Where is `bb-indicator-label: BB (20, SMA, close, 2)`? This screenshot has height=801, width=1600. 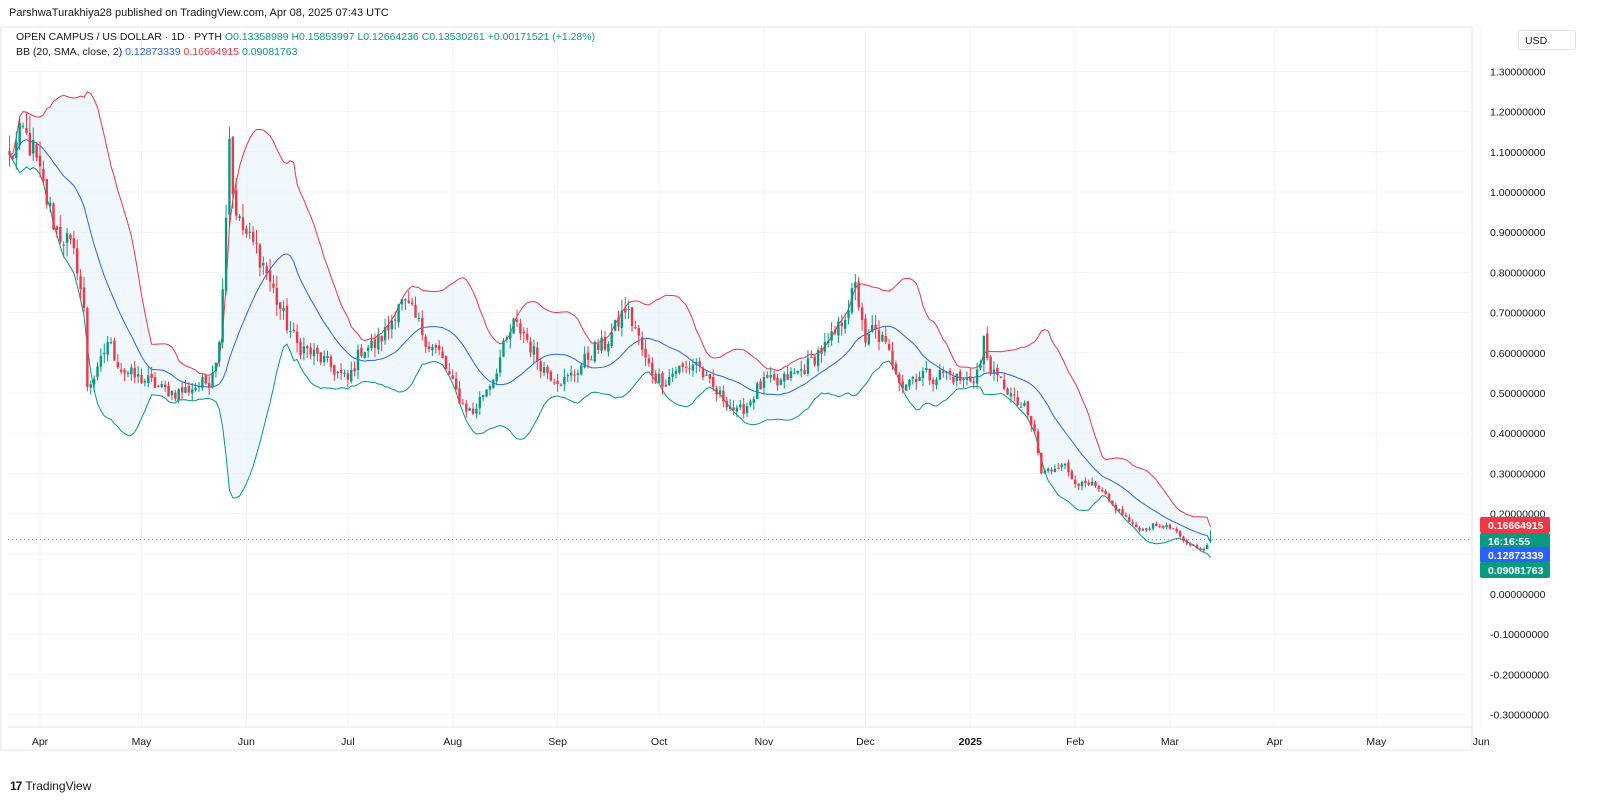 bb-indicator-label: BB (20, SMA, close, 2) is located at coordinates (69, 52).